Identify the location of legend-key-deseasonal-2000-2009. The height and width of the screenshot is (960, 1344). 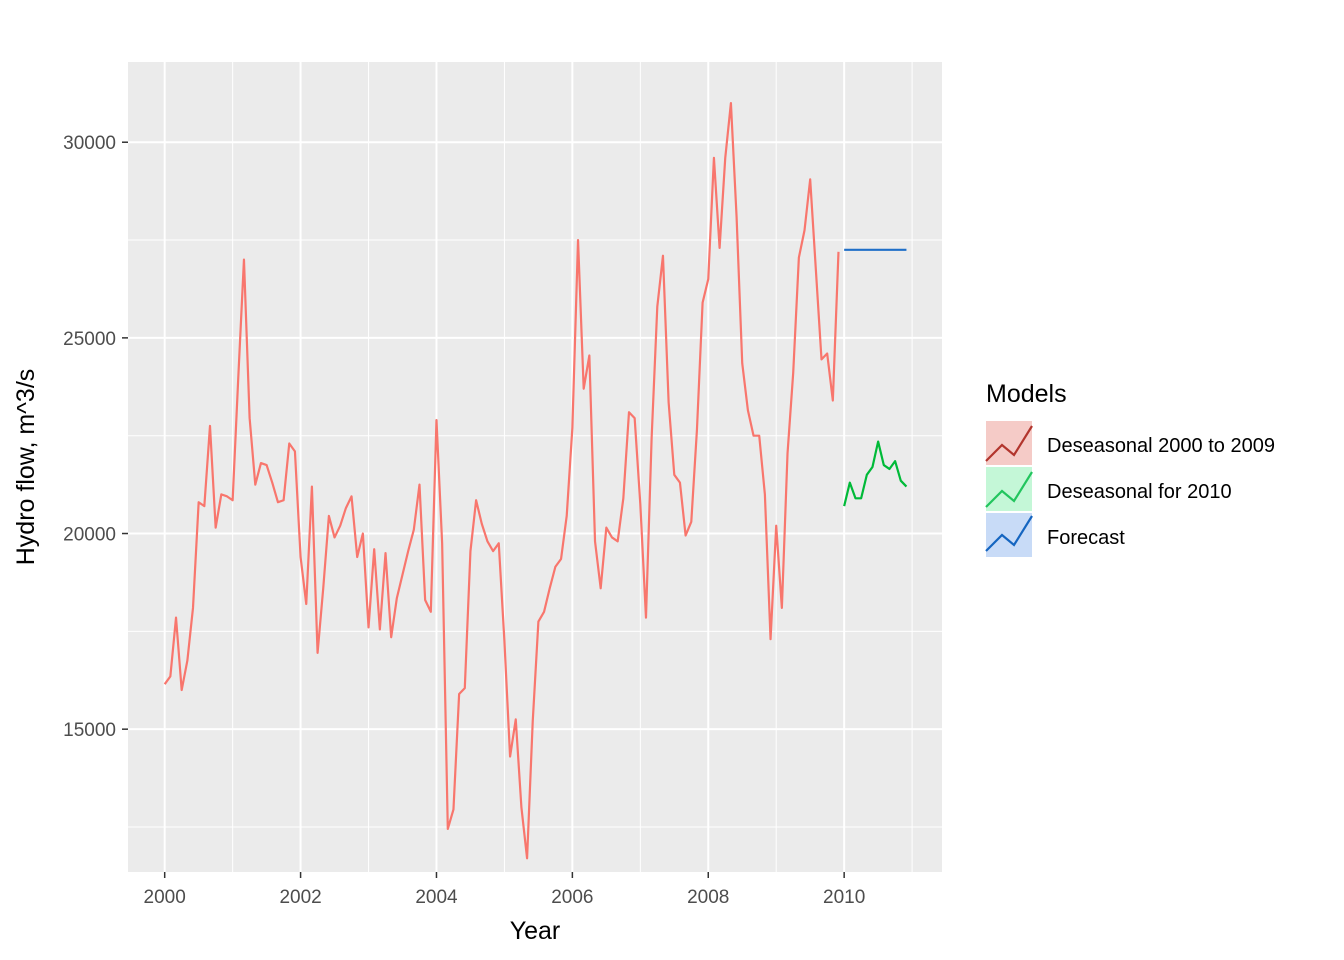
(1009, 443).